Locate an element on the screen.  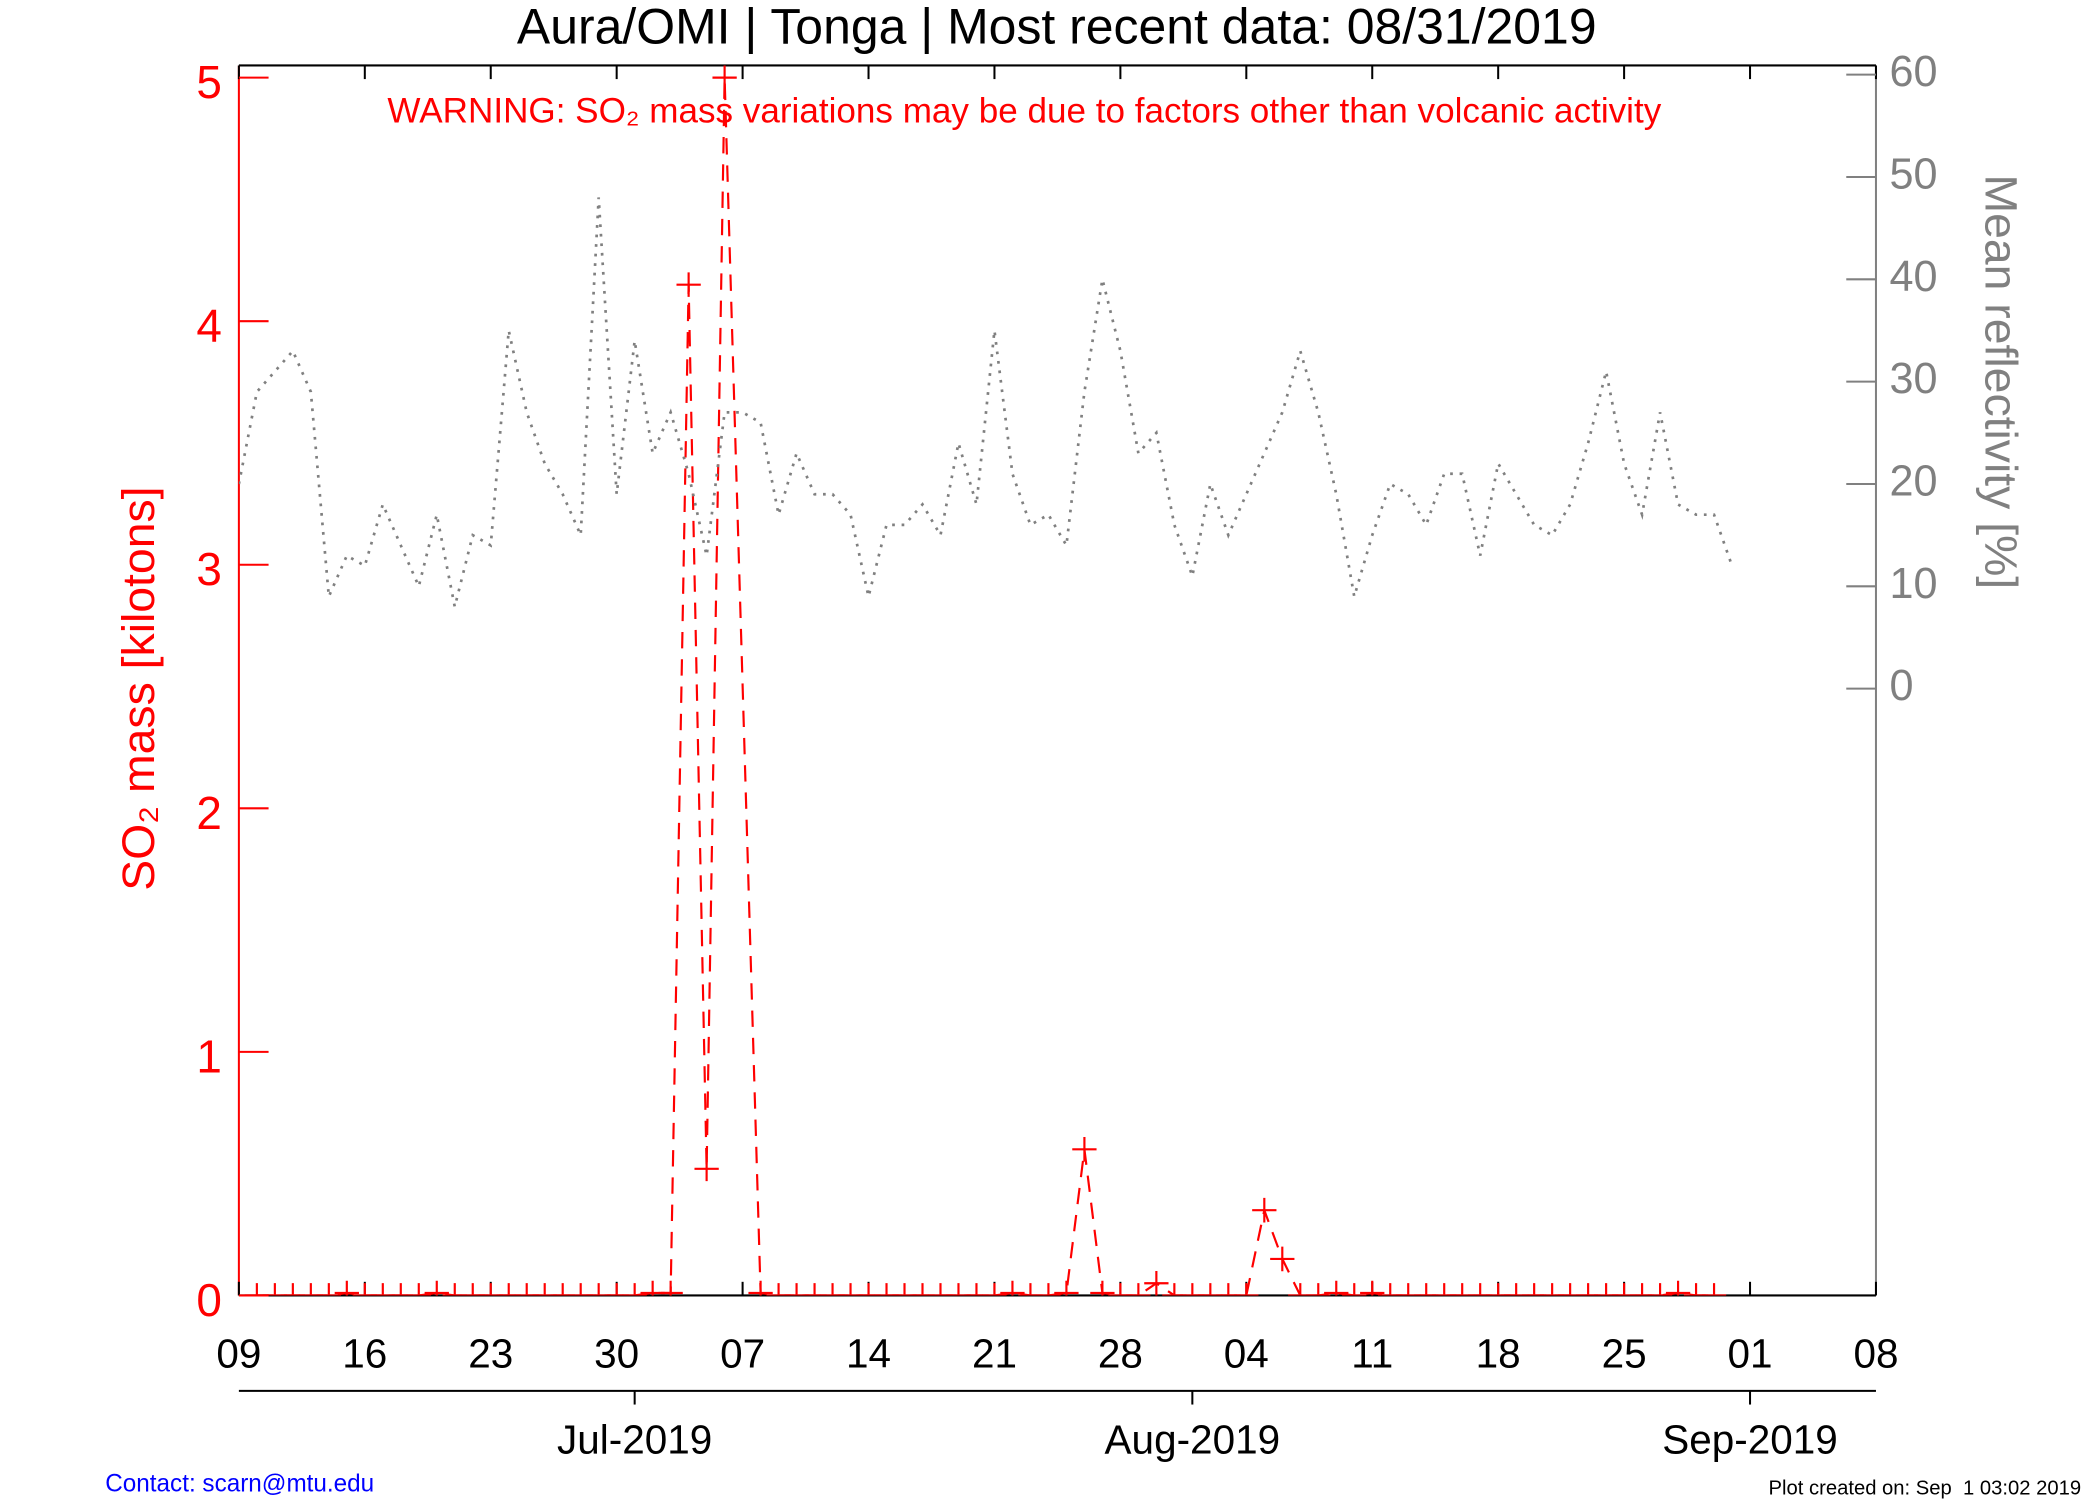
x-tick-label: 28 is located at coordinates (1120, 1353).